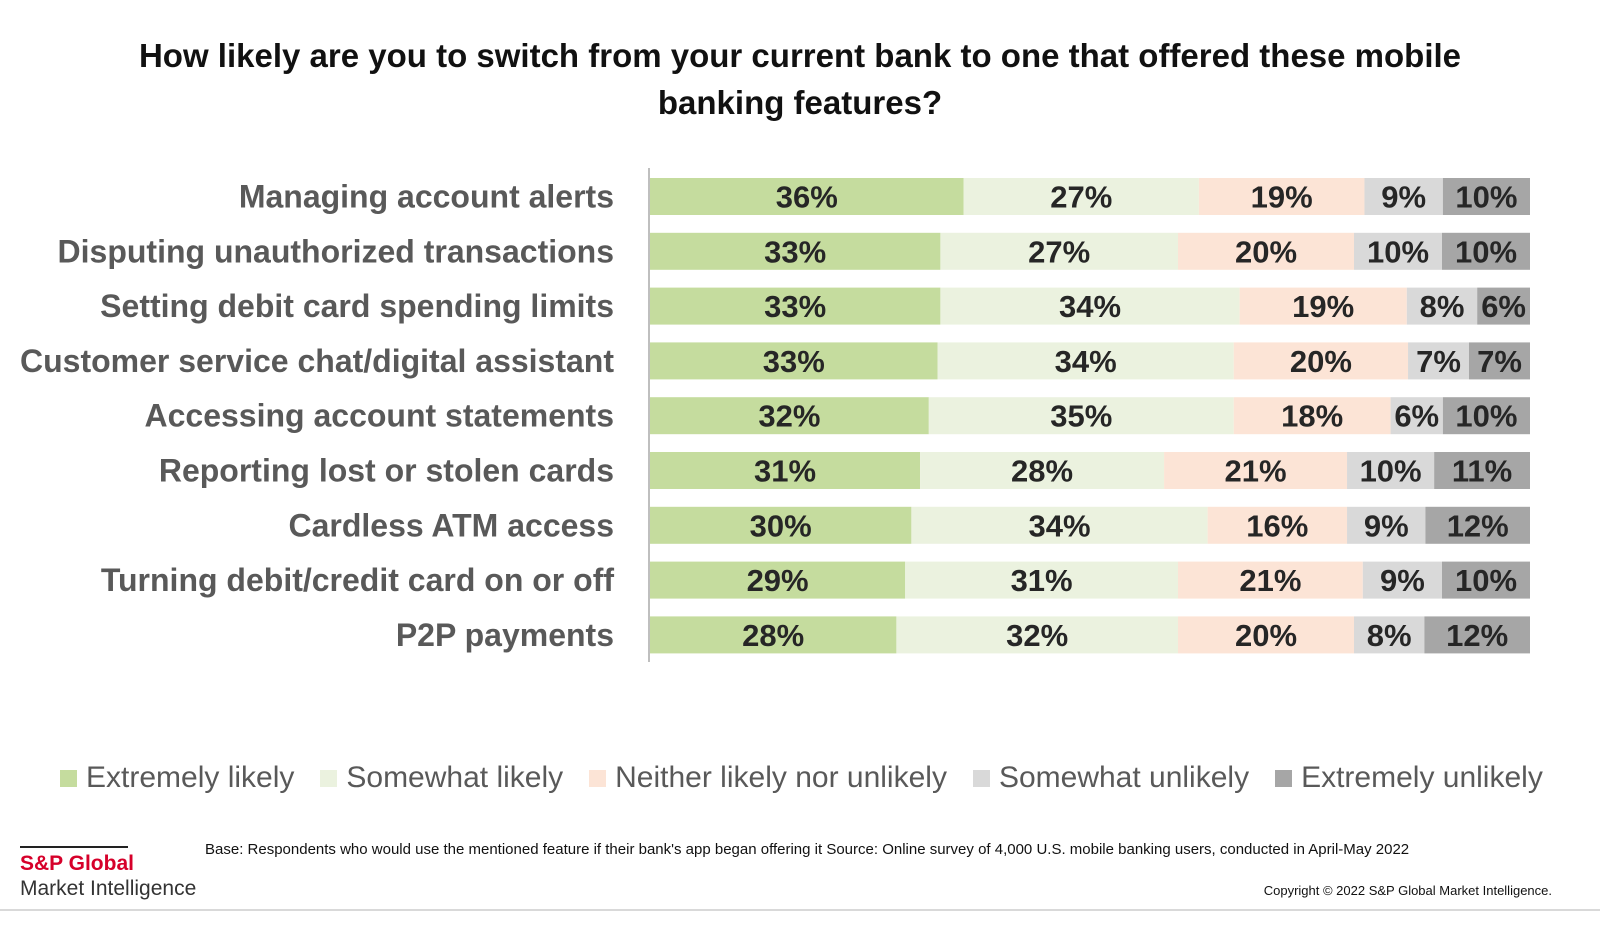 Image resolution: width=1600 pixels, height=934 pixels. Describe the element at coordinates (505, 635) in the screenshot. I see `category-label: P2P payments` at that location.